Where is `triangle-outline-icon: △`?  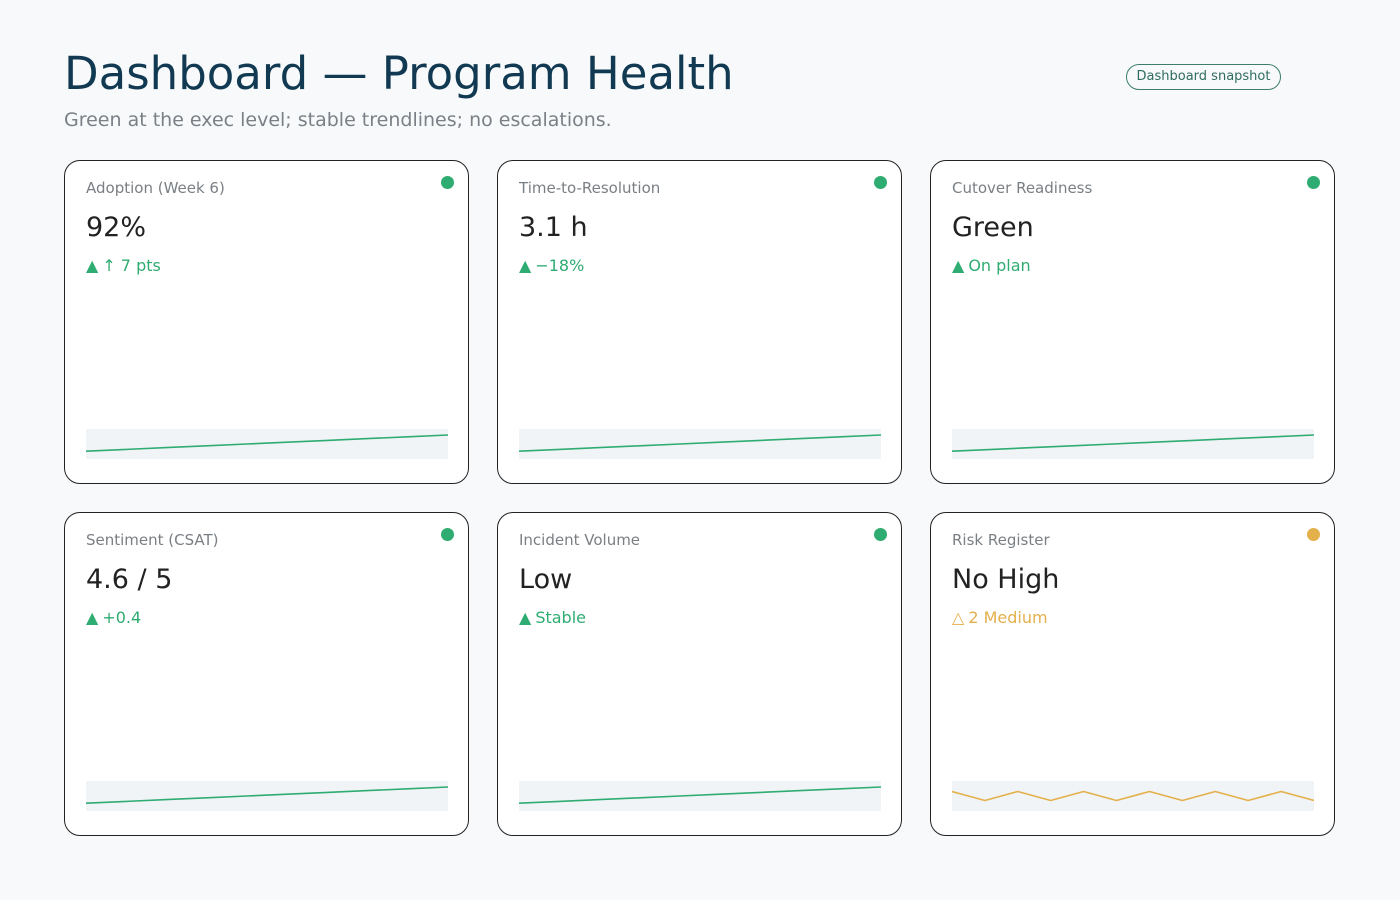
triangle-outline-icon: △ is located at coordinates (958, 617).